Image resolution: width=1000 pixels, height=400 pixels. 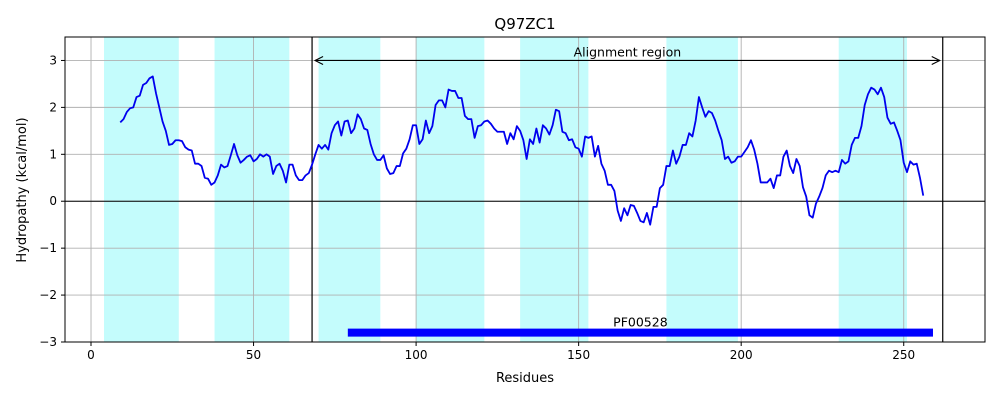 What do you see at coordinates (53, 154) in the screenshot?
I see `y-tick-label-1: 1` at bounding box center [53, 154].